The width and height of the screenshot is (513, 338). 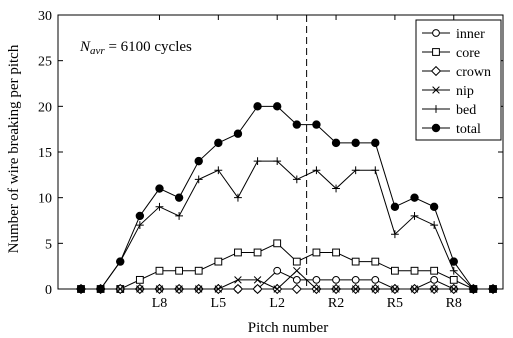 I want to click on y-tick-label: 25, so click(x=45, y=62).